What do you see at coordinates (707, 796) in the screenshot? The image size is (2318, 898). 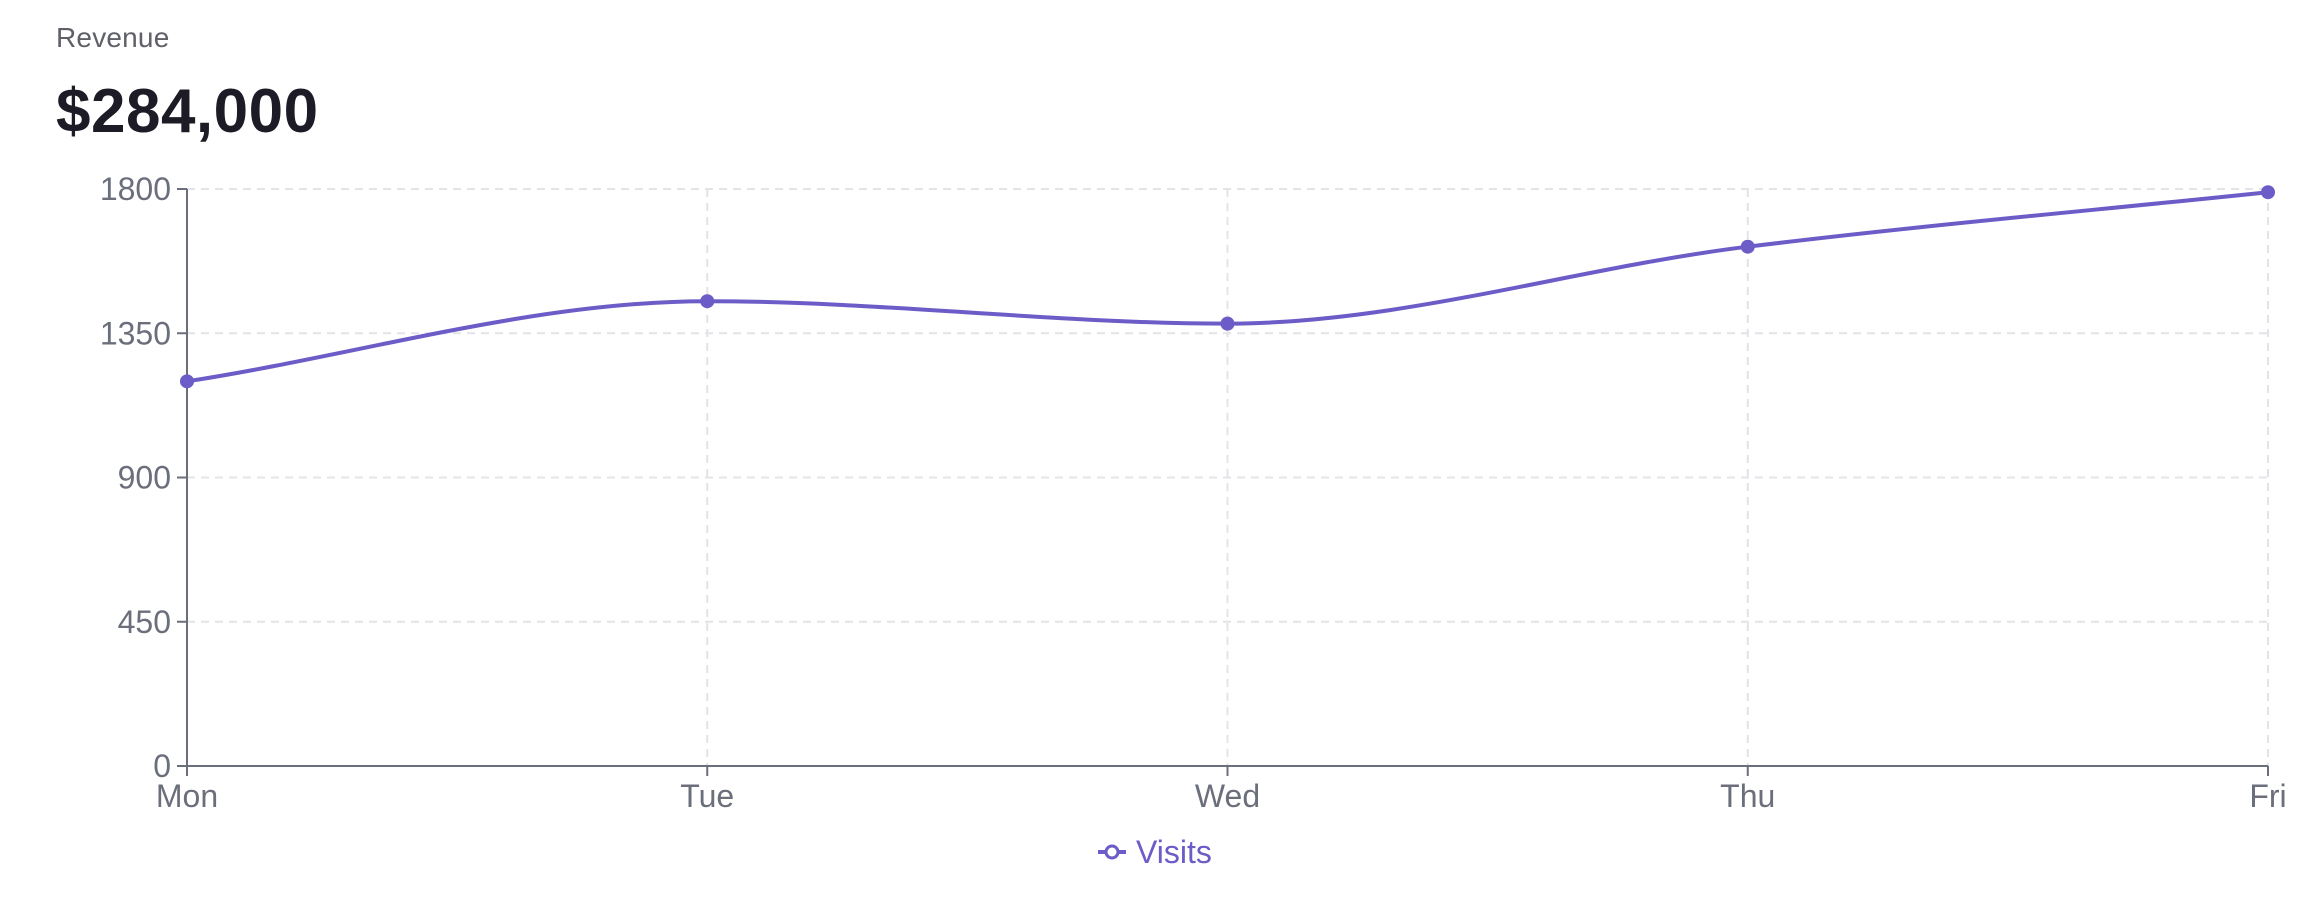 I see `x-tick-label: Tue` at bounding box center [707, 796].